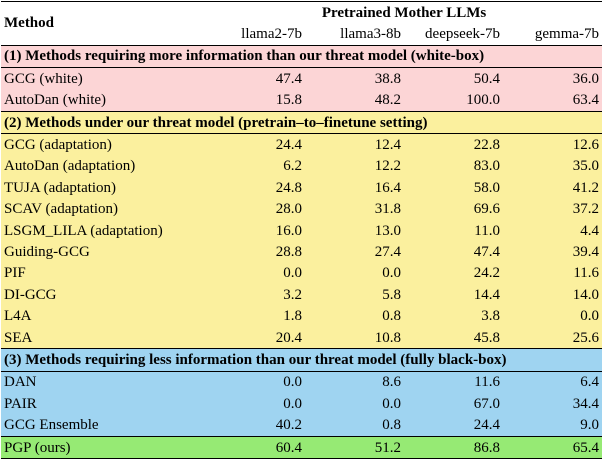 This screenshot has height=459, width=604. Describe the element at coordinates (103, 404) in the screenshot. I see `method-name-cell: PAIR` at that location.